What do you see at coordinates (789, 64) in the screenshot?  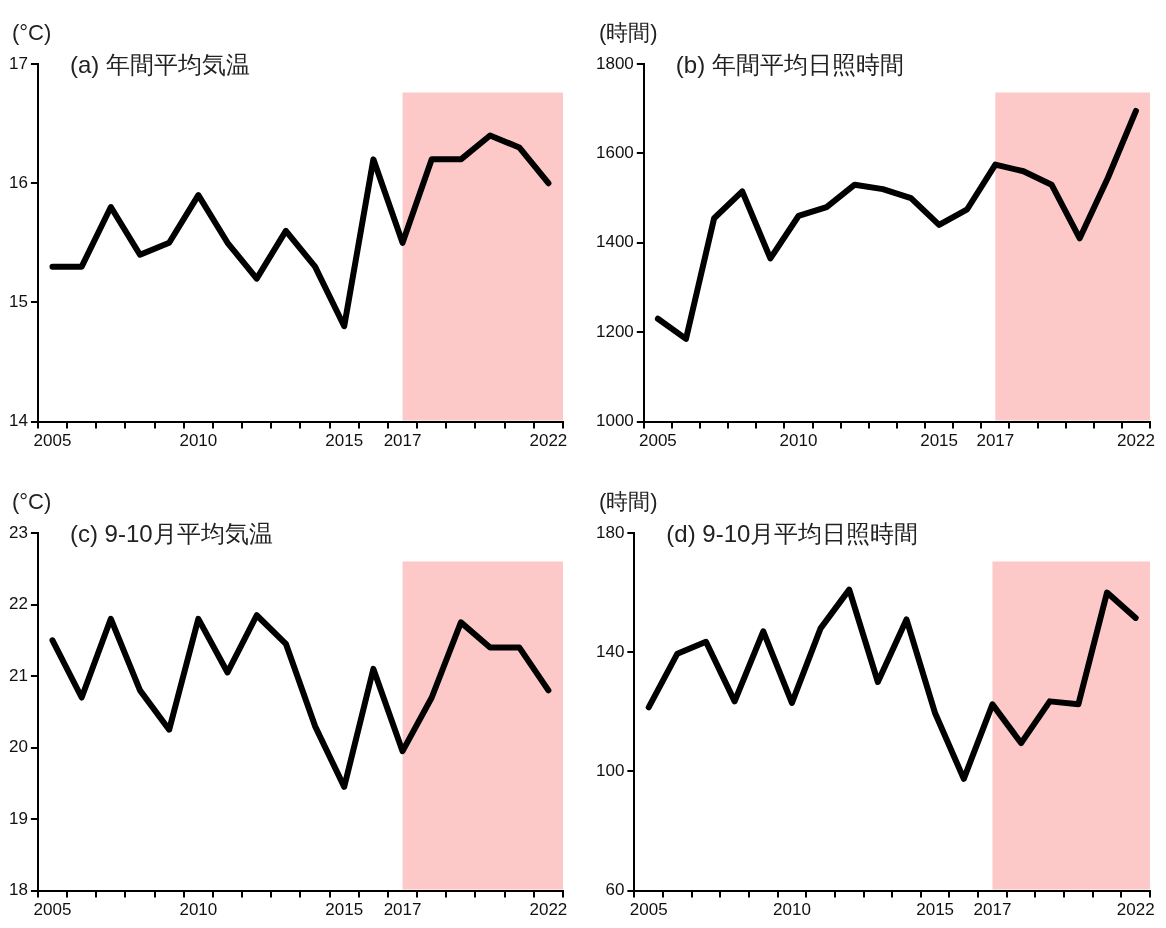 I see `chart-title: (b) 年間平均日照時間` at bounding box center [789, 64].